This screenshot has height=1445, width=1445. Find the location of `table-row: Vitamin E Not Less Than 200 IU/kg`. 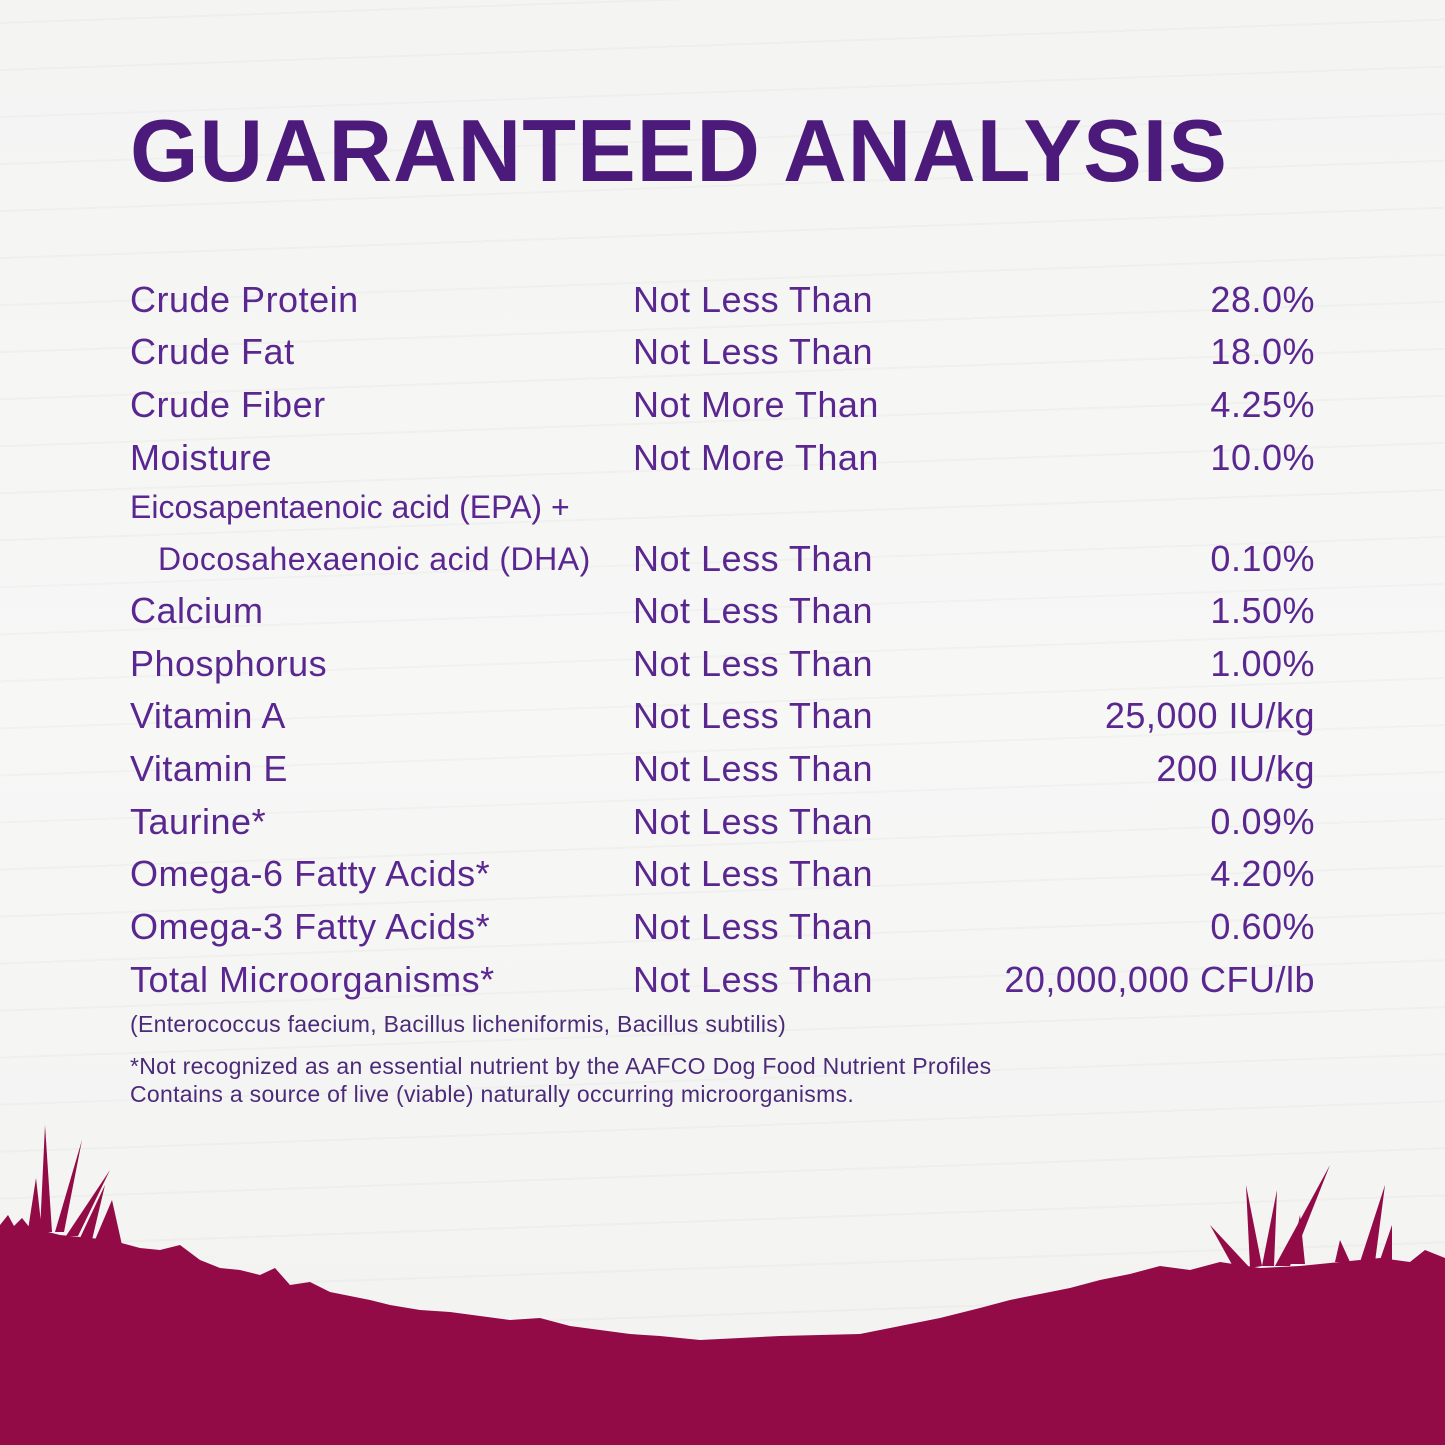

table-row: Vitamin E Not Less Than 200 IU/kg is located at coordinates (722, 773).